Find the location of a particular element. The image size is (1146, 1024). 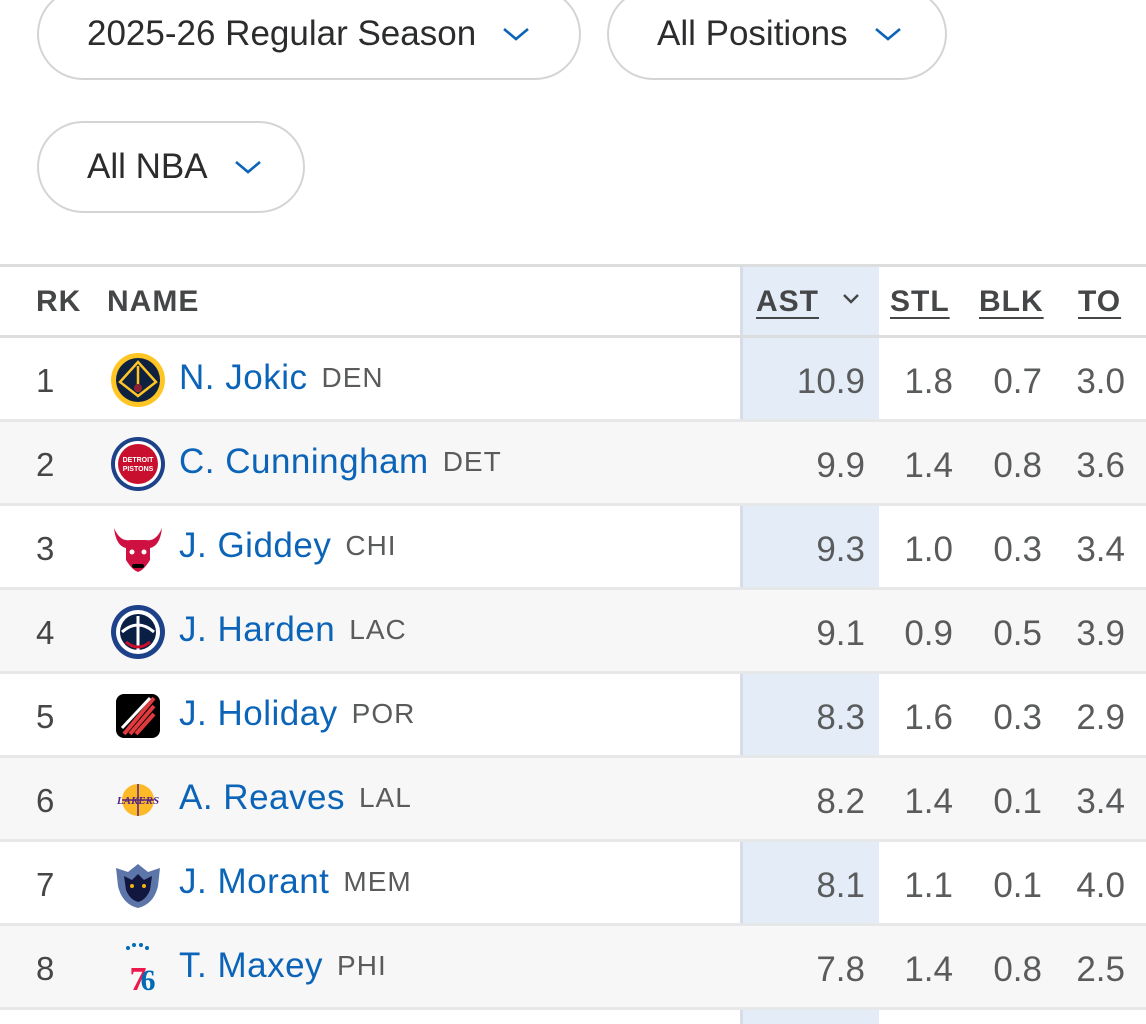

header-to: TO is located at coordinates (1100, 301).